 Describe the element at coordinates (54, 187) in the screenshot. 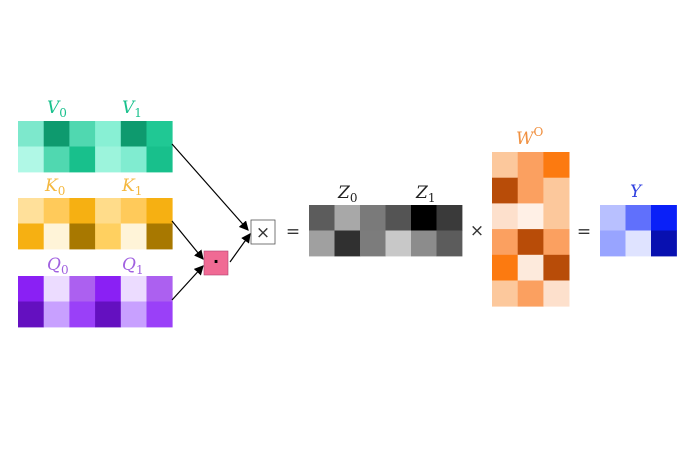

I see `k0-label: K0` at that location.